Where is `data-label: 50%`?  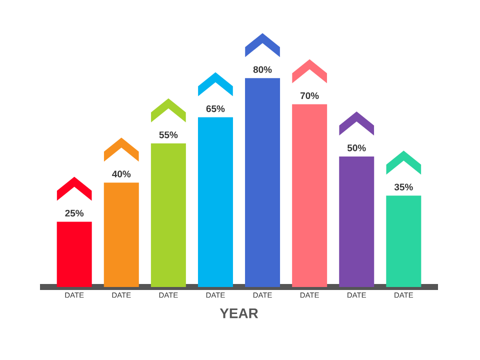 data-label: 50% is located at coordinates (356, 148).